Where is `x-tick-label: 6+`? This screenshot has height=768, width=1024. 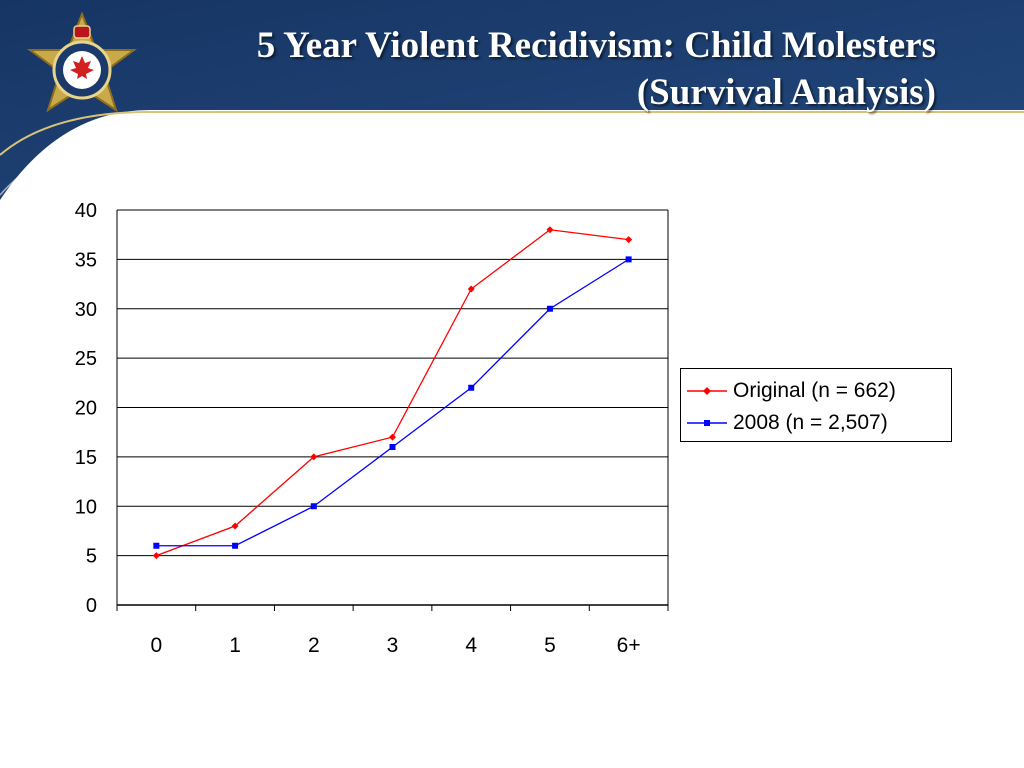
x-tick-label: 6+ is located at coordinates (629, 645).